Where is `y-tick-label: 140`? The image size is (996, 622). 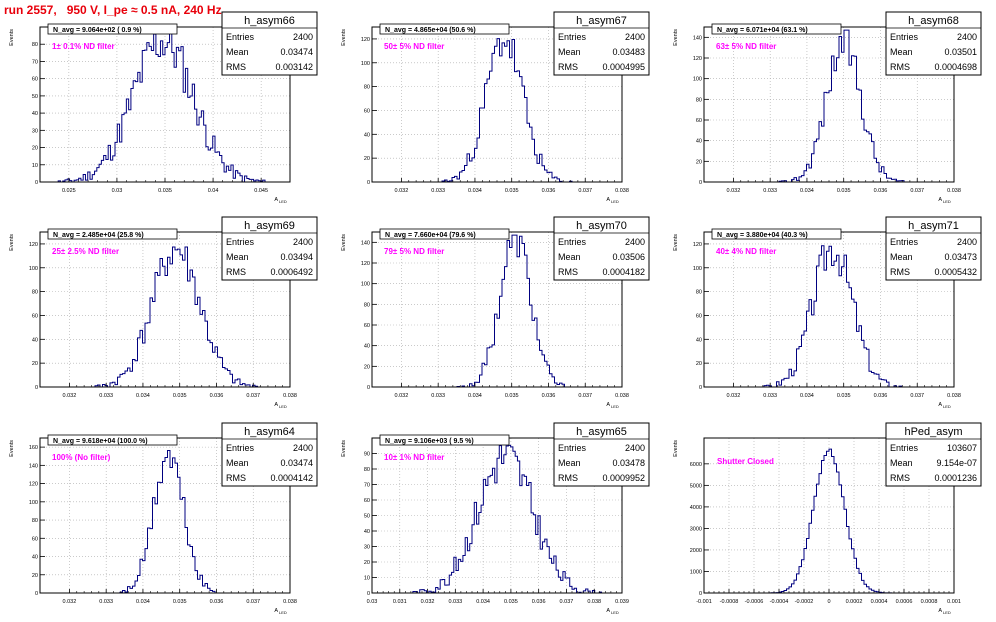
y-tick-label: 140 is located at coordinates (697, 38).